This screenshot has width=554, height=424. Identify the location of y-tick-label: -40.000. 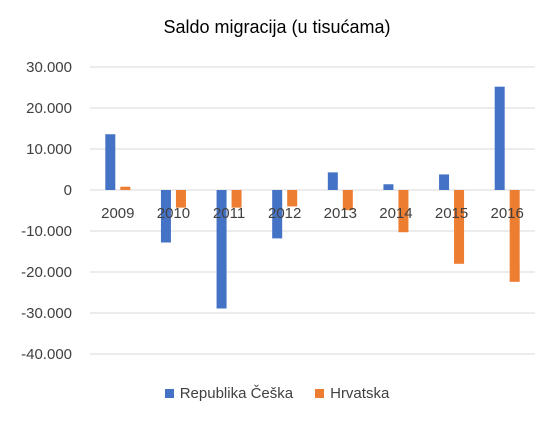
(46, 354).